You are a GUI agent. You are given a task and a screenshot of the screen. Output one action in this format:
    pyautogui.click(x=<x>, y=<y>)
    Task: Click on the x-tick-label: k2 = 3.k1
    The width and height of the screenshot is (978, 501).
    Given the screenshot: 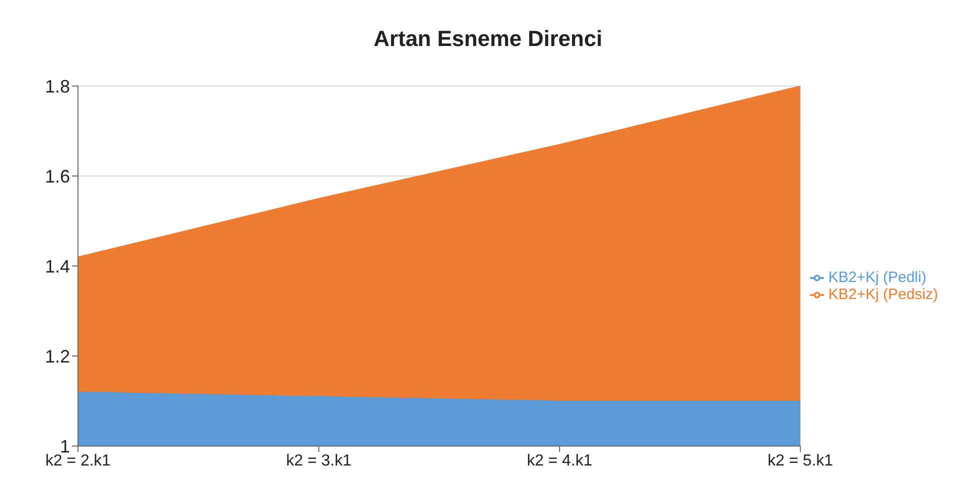 What is the action you would take?
    pyautogui.click(x=319, y=461)
    